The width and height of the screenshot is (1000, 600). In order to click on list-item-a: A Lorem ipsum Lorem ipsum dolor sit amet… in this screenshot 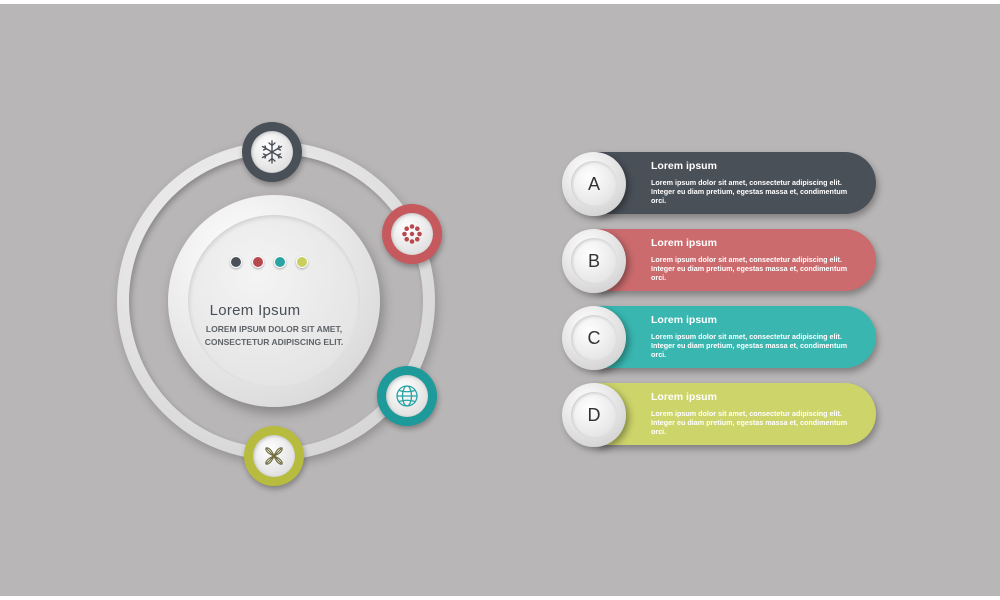, I will do `click(722, 184)`.